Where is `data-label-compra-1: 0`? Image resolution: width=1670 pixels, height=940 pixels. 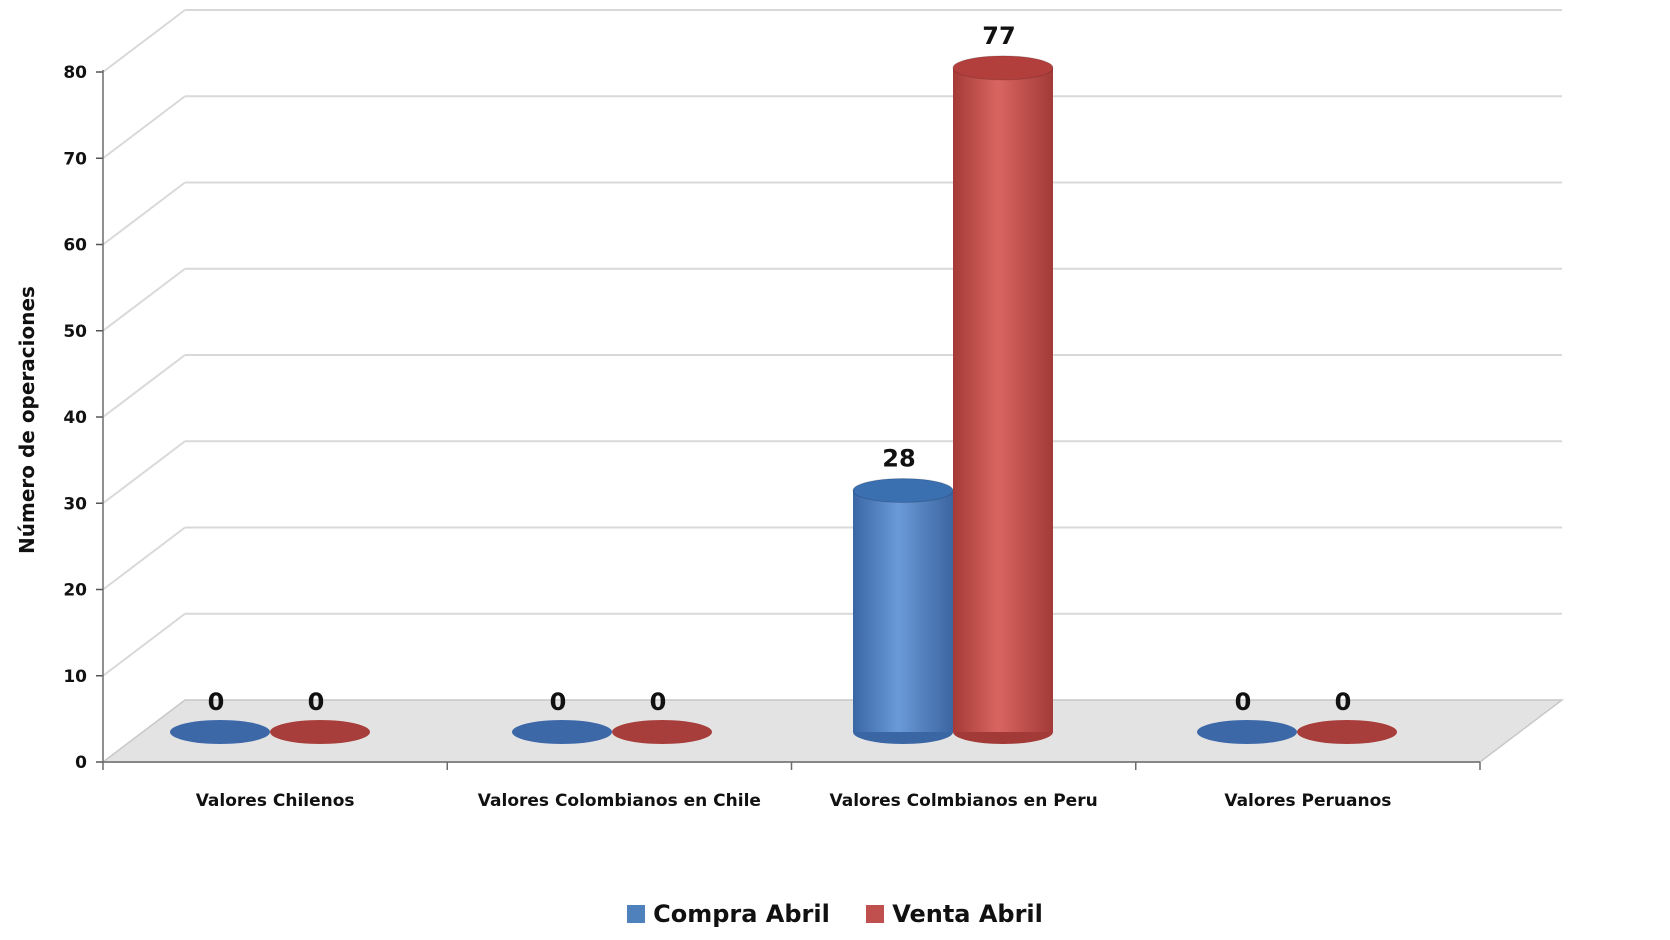
data-label-compra-1: 0 is located at coordinates (558, 702).